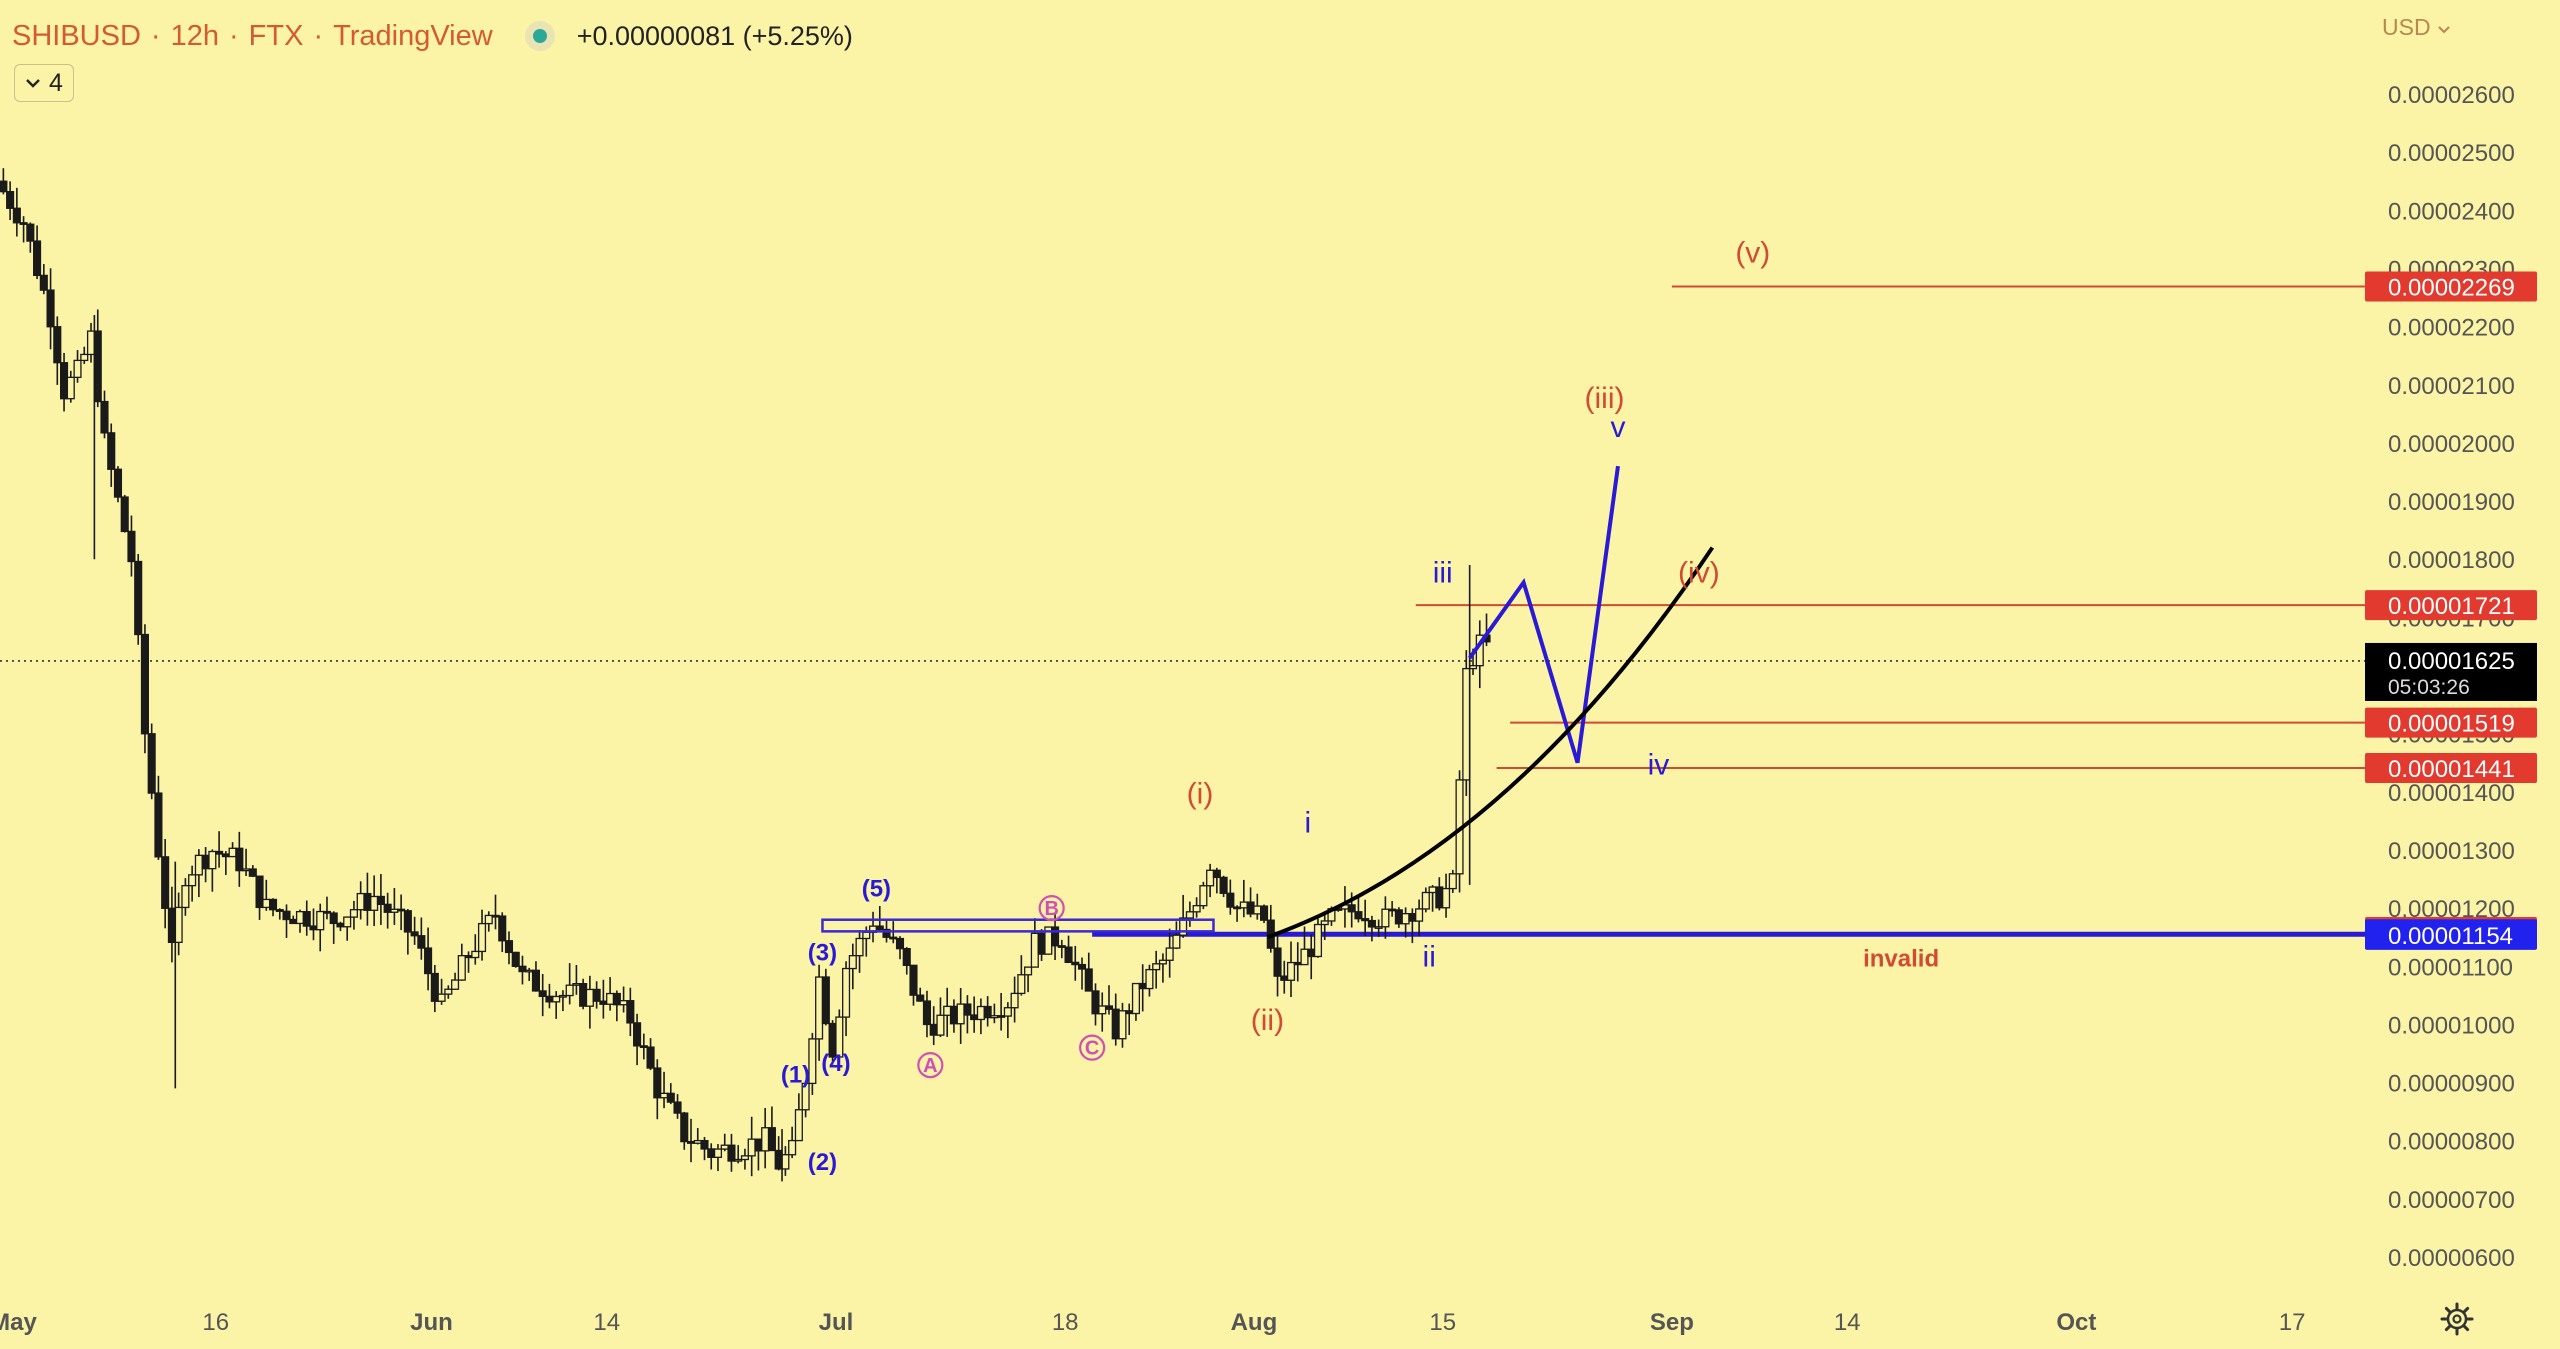  Describe the element at coordinates (836, 1322) in the screenshot. I see `time-tick-label: Jul` at that location.